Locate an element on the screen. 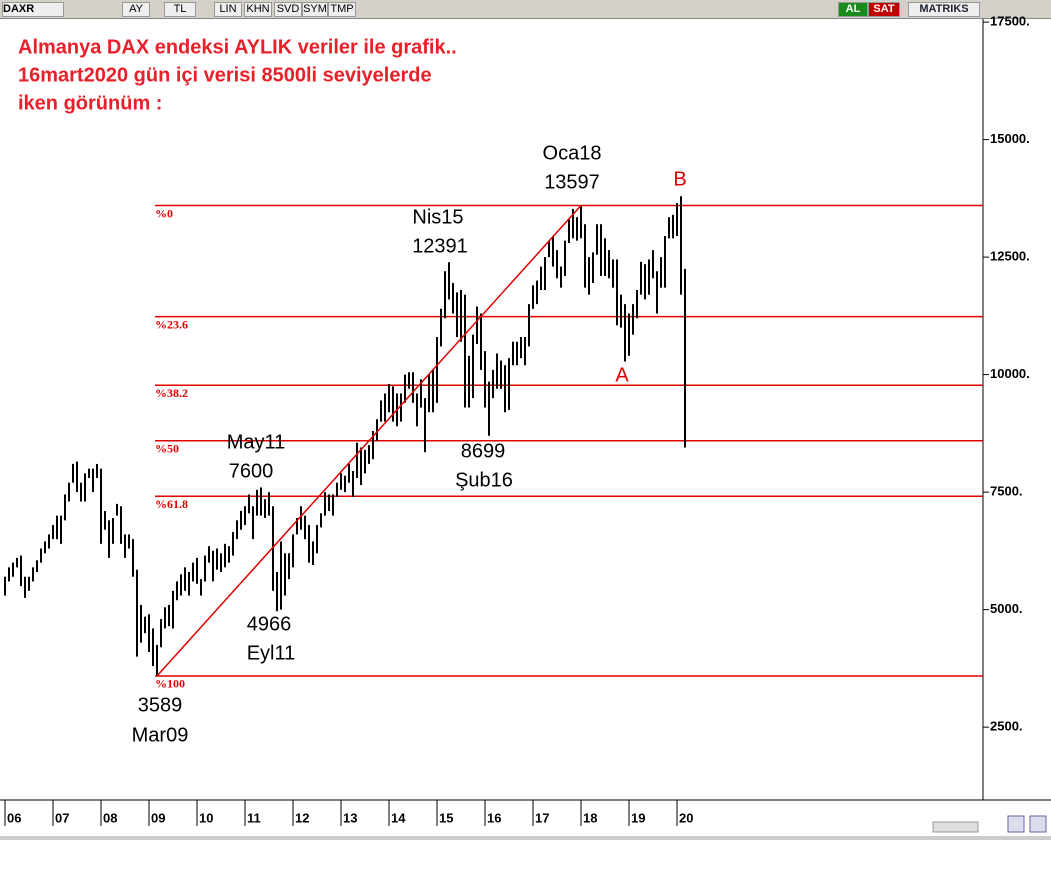 The image size is (1051, 873). annotation: Eyl11 is located at coordinates (271, 653).